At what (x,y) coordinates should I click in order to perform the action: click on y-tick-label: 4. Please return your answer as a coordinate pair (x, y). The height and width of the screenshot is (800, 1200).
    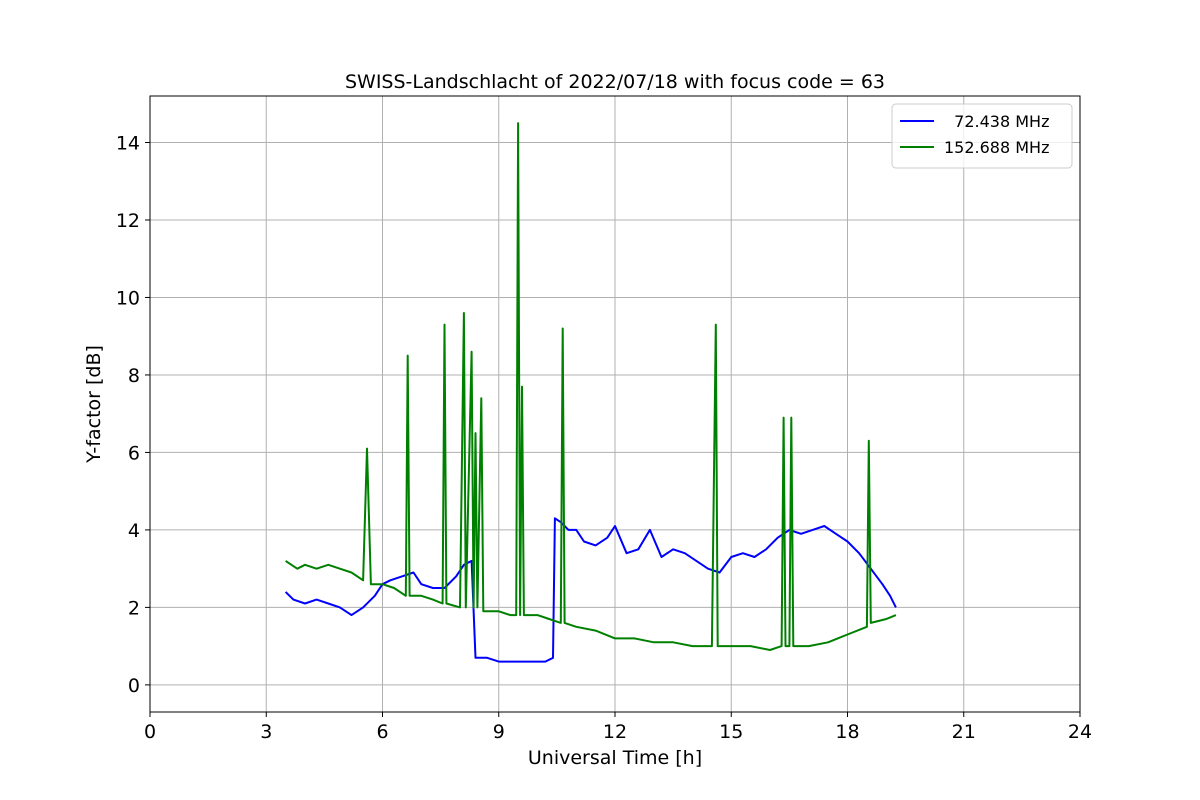
    Looking at the image, I should click on (134, 531).